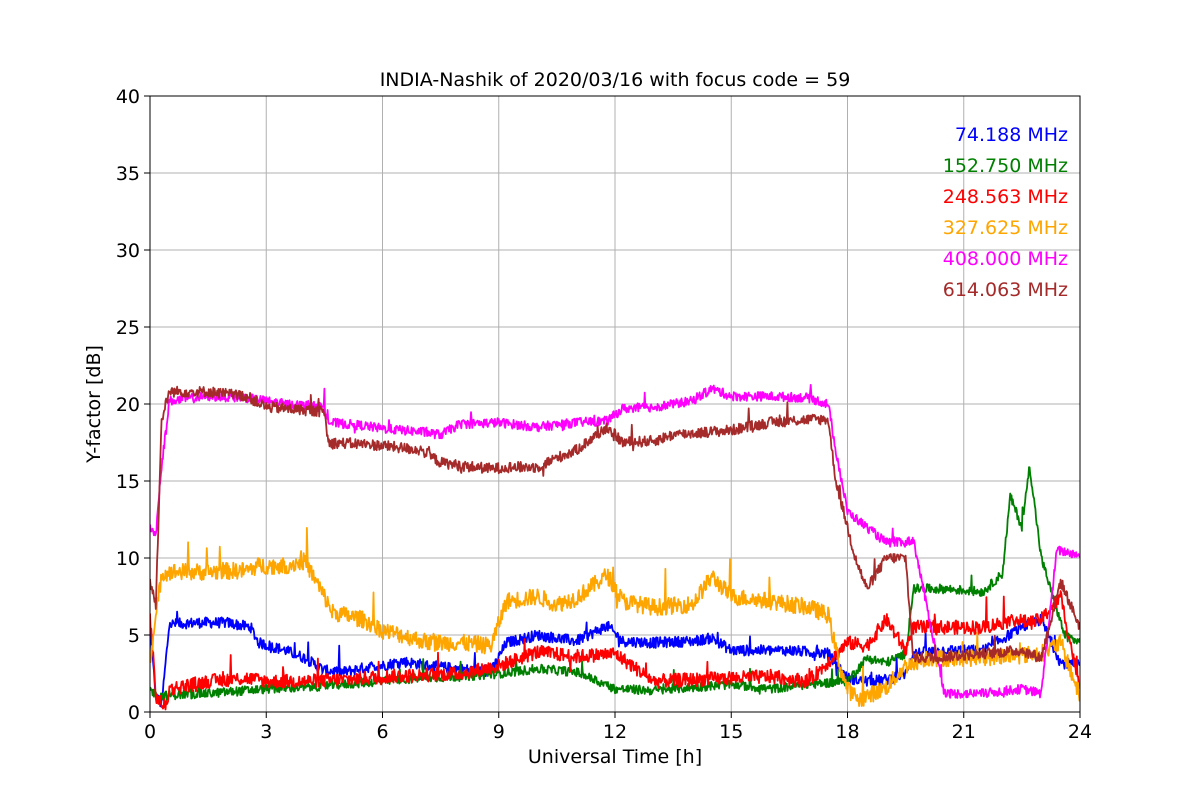 The width and height of the screenshot is (1200, 800). What do you see at coordinates (615, 732) in the screenshot?
I see `x-tick-label: 12` at bounding box center [615, 732].